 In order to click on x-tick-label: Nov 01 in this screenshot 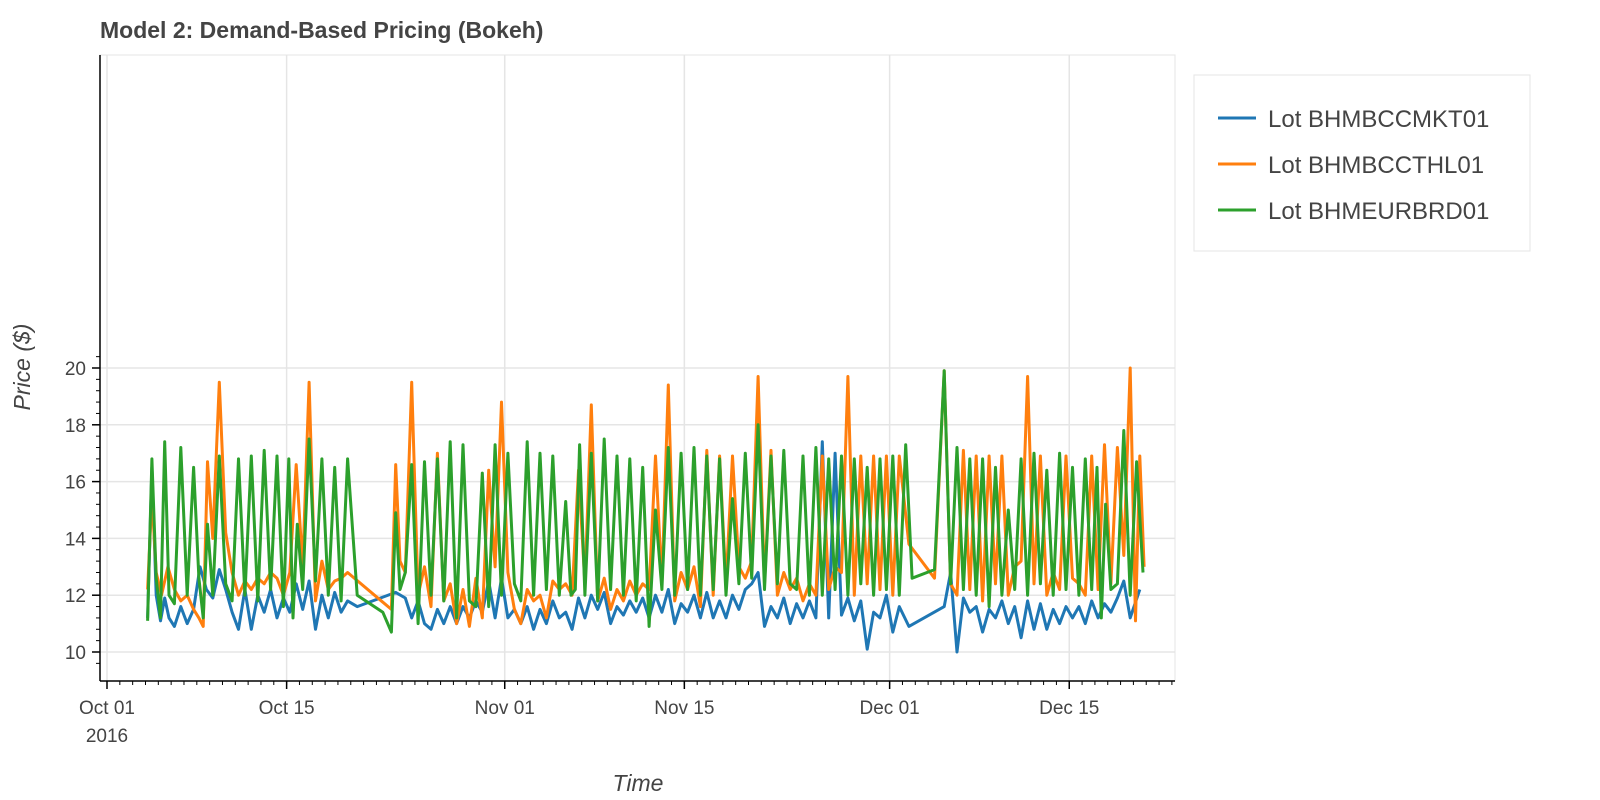, I will do `click(505, 708)`.